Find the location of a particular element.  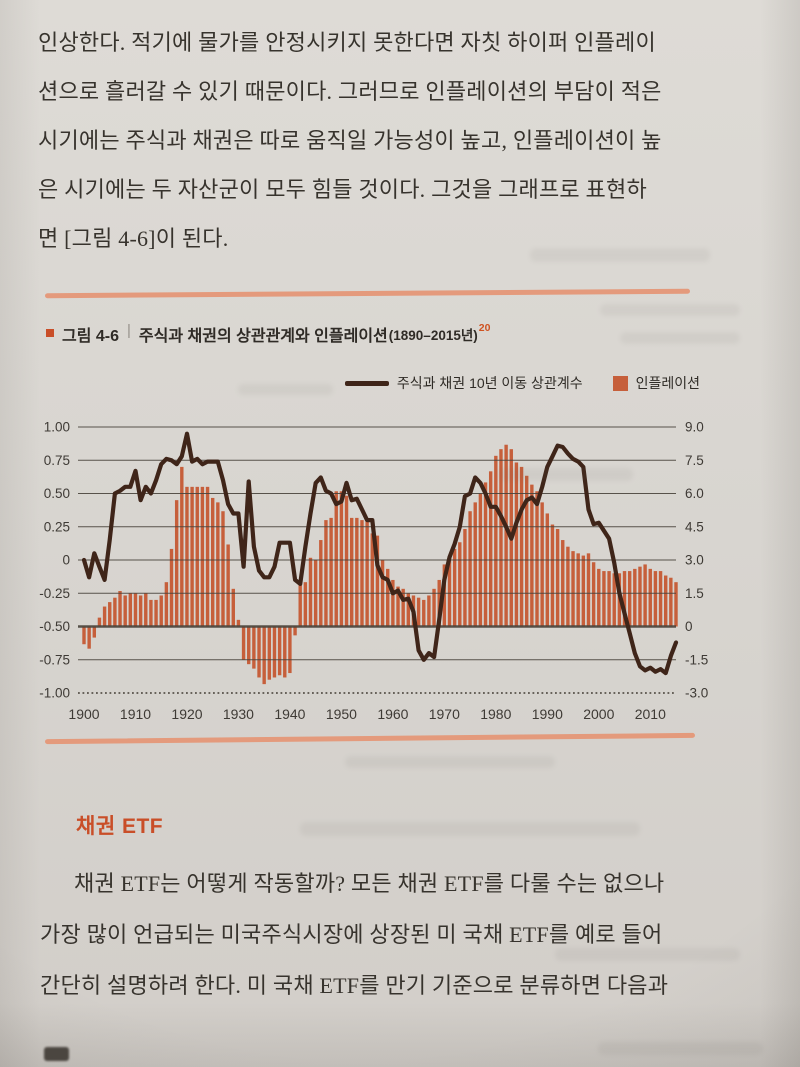

svg-text: -3.0 is located at coordinates (696, 693).